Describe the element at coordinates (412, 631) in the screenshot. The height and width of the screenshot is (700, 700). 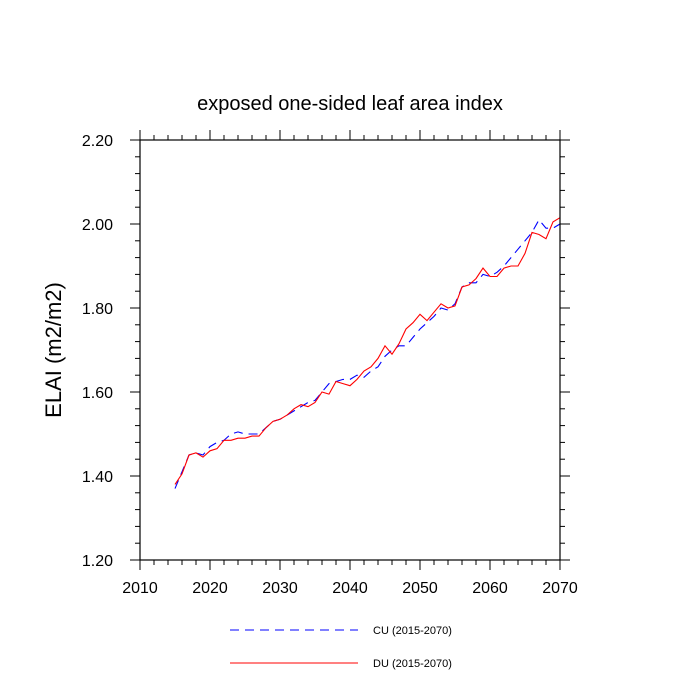
I see `legend-label: CU (2015-2070)` at that location.